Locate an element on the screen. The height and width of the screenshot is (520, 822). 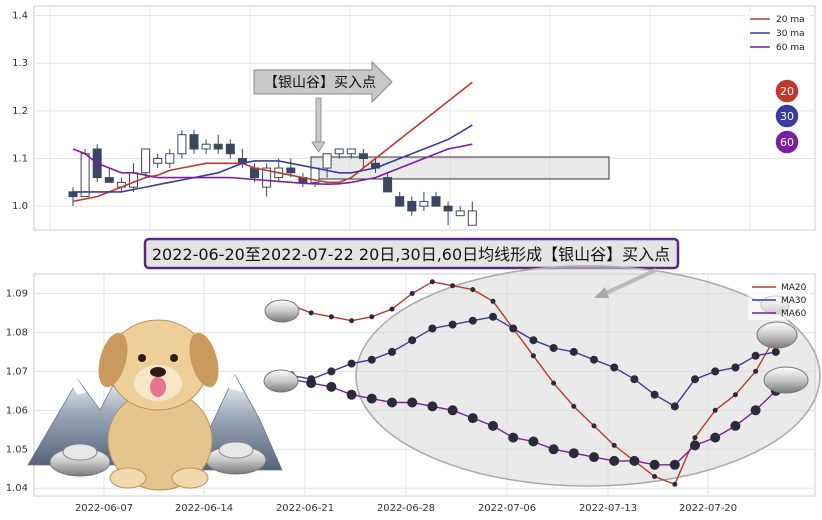
top-ytick-3: 1.3 is located at coordinates (20, 63).